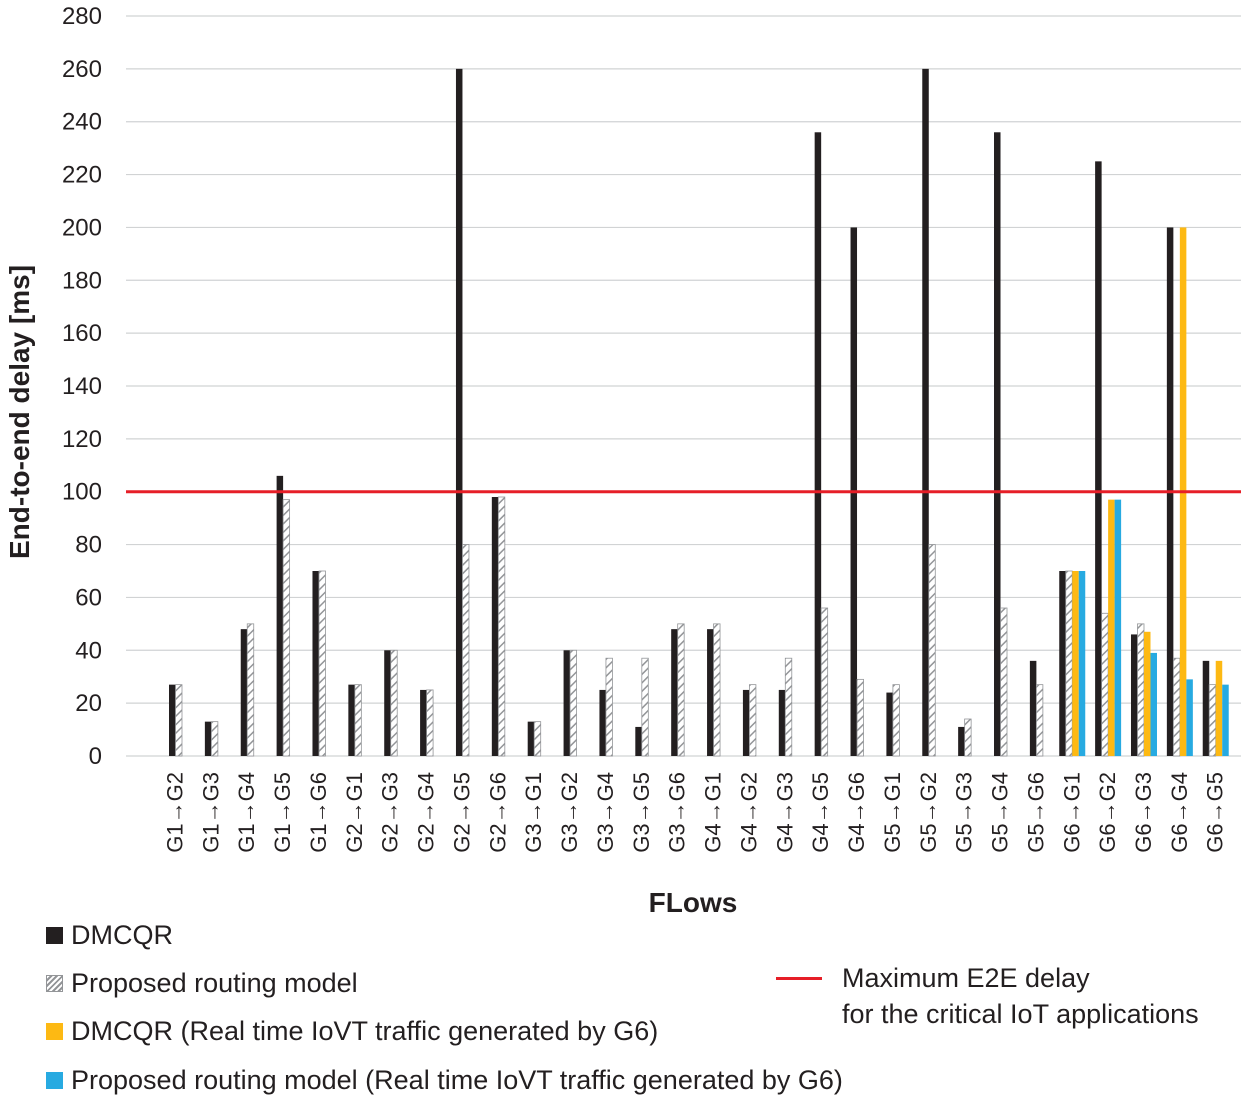 The height and width of the screenshot is (1100, 1251). Describe the element at coordinates (569, 812) in the screenshot. I see `x-tick-label: G3→G2` at that location.